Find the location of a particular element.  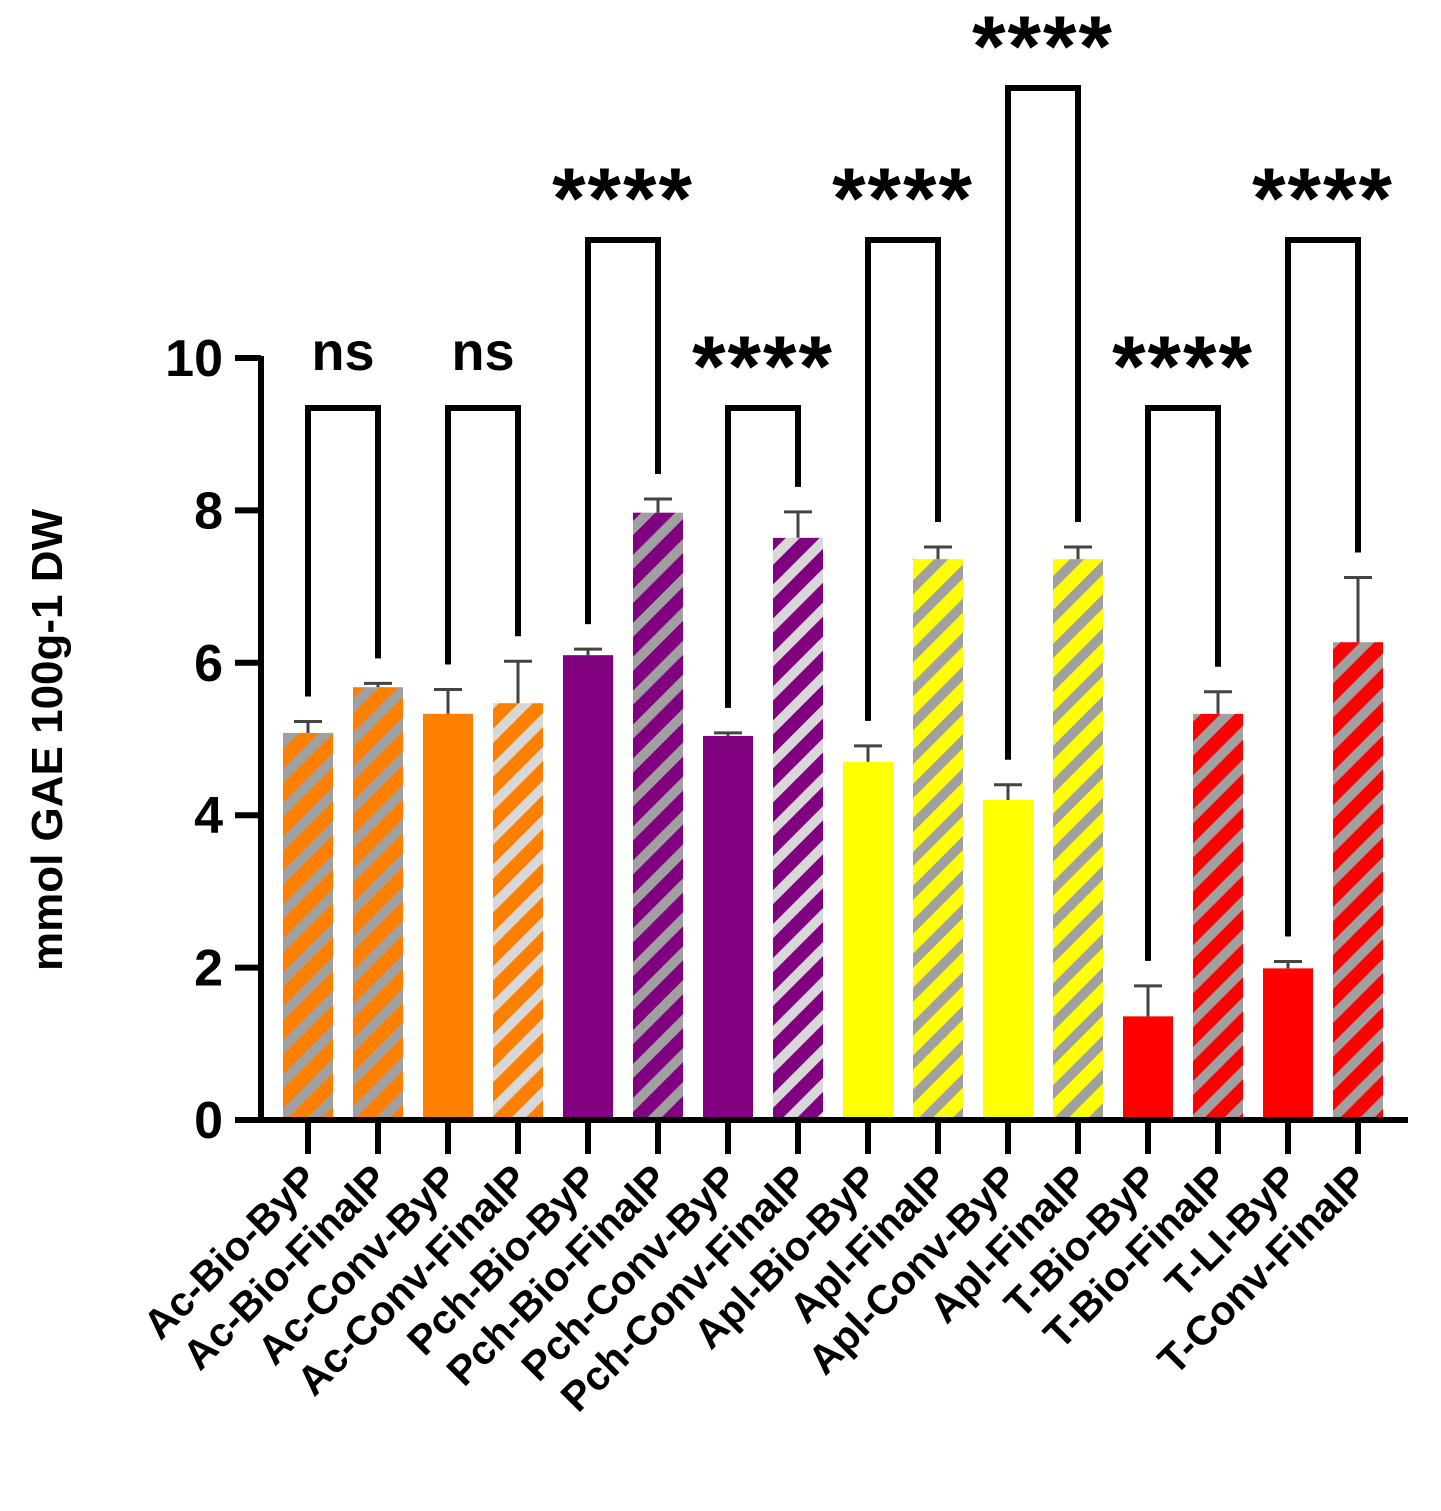

comparison-3: **** is located at coordinates (763, 513).